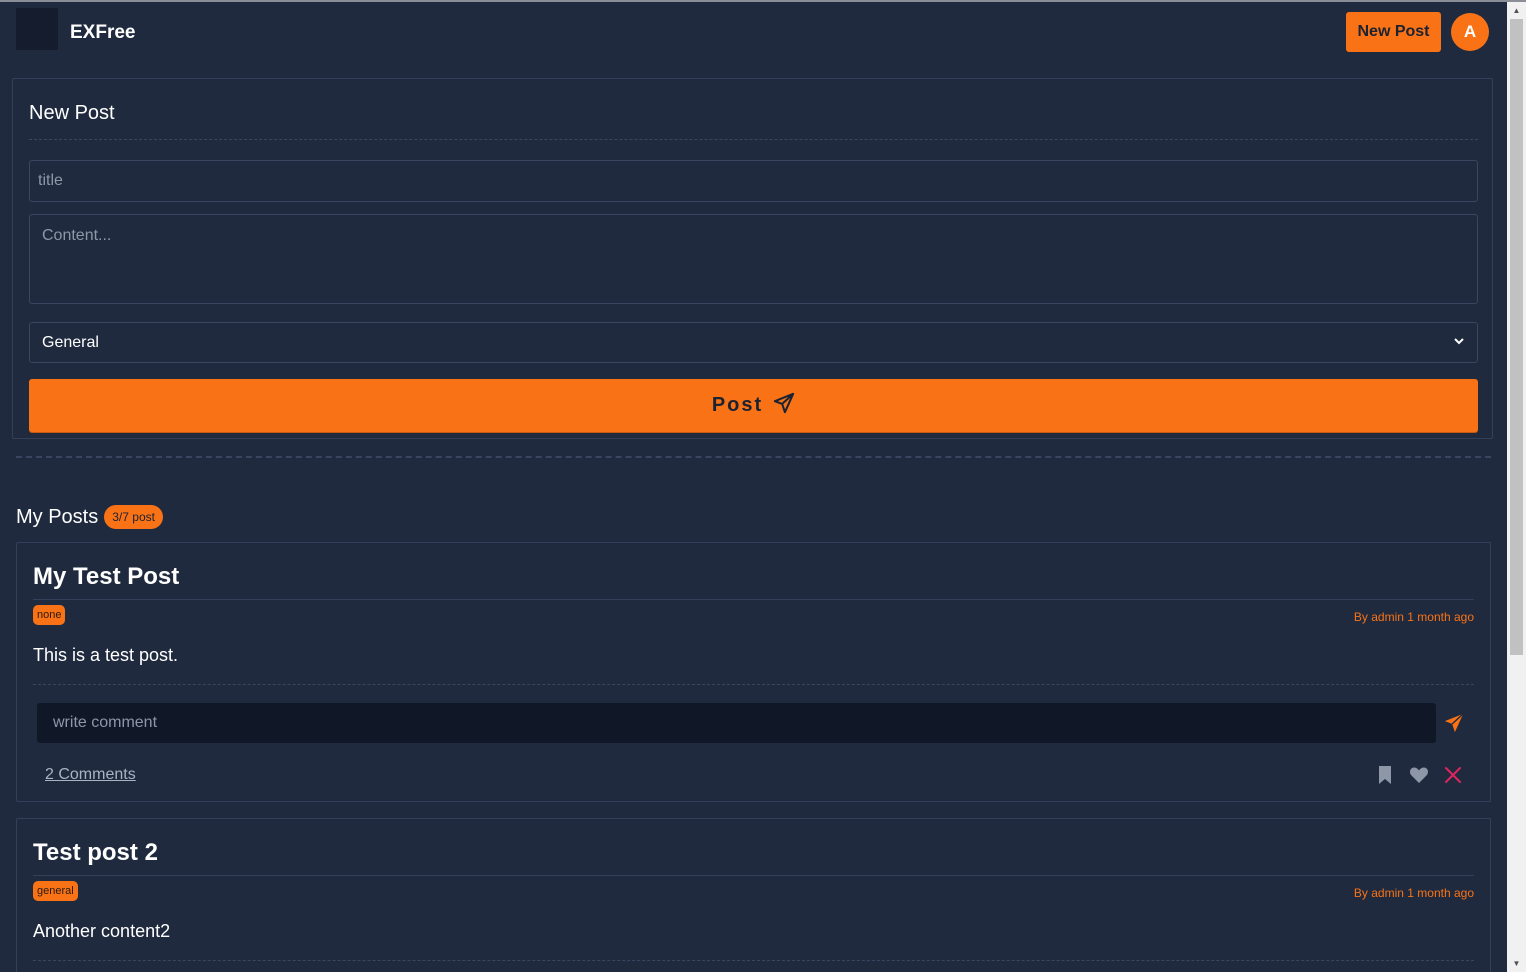  What do you see at coordinates (90, 774) in the screenshot?
I see `comments-link: 2 Comments` at bounding box center [90, 774].